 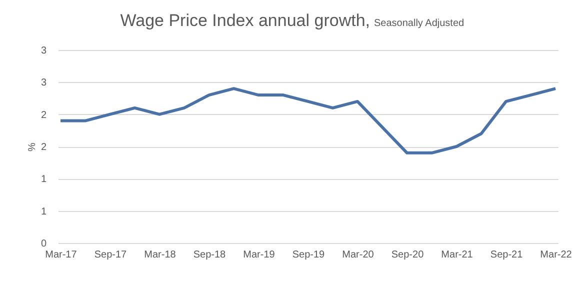 I want to click on chart-title: Wage Price Index annual growth,, so click(x=245, y=20).